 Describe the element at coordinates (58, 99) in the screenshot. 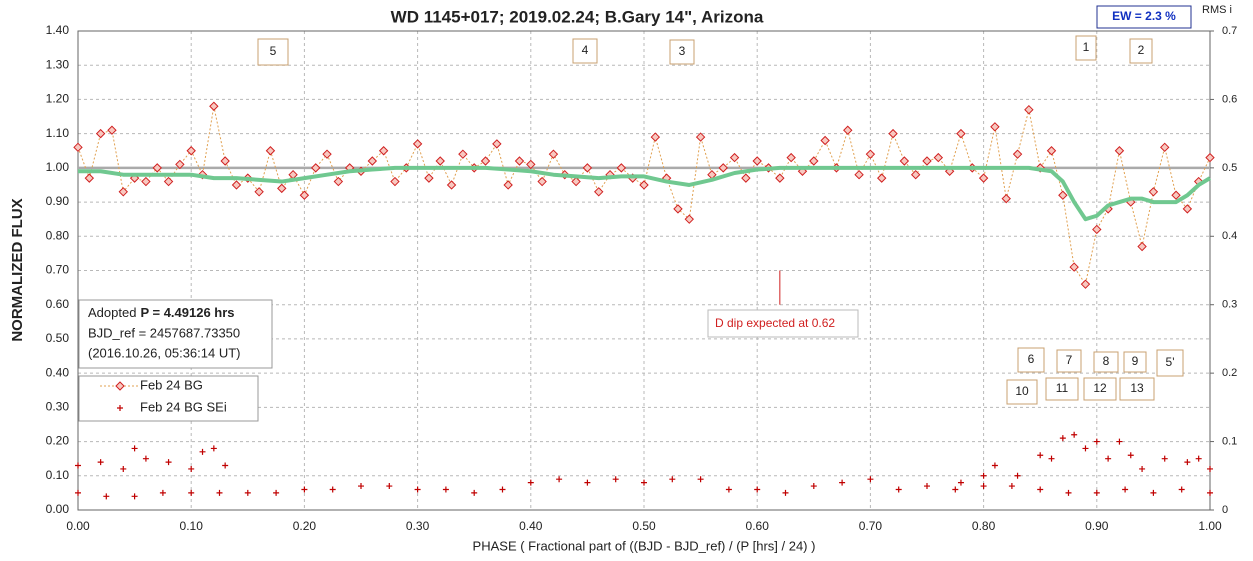

I see `y-tick-label: 1.20` at that location.